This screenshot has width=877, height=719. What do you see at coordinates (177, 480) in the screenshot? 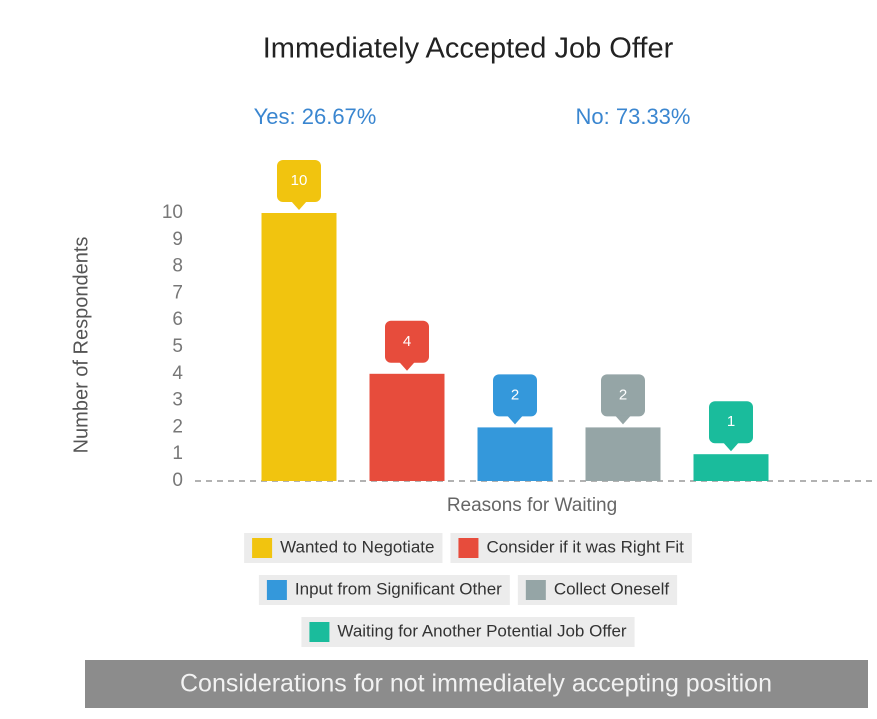
I see `y-tick-label: 0` at bounding box center [177, 480].